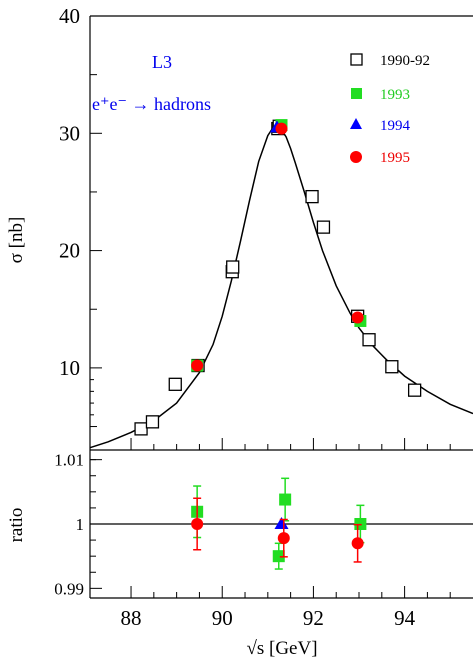 This screenshot has height=664, width=473. I want to click on y-tick-label: 1, so click(80, 524).